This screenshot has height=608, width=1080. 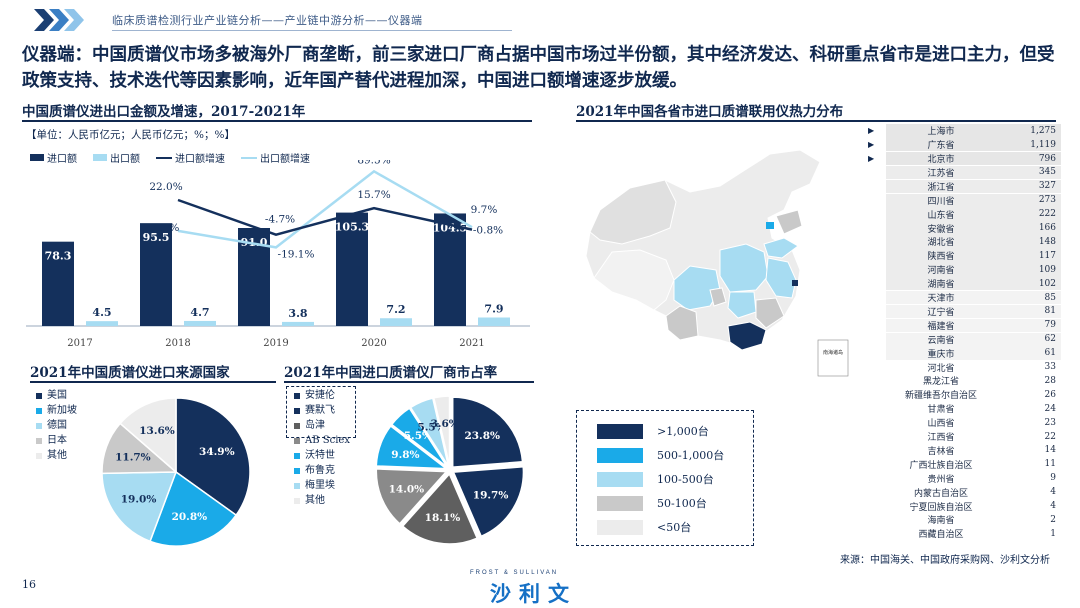 I want to click on pie-legend-item: 安捷伦, so click(x=322, y=395).